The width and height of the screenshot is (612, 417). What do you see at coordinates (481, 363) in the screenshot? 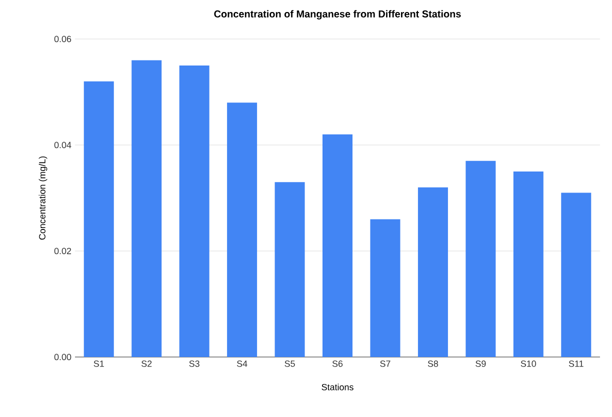
I see `x-tick-label: S9` at bounding box center [481, 363].